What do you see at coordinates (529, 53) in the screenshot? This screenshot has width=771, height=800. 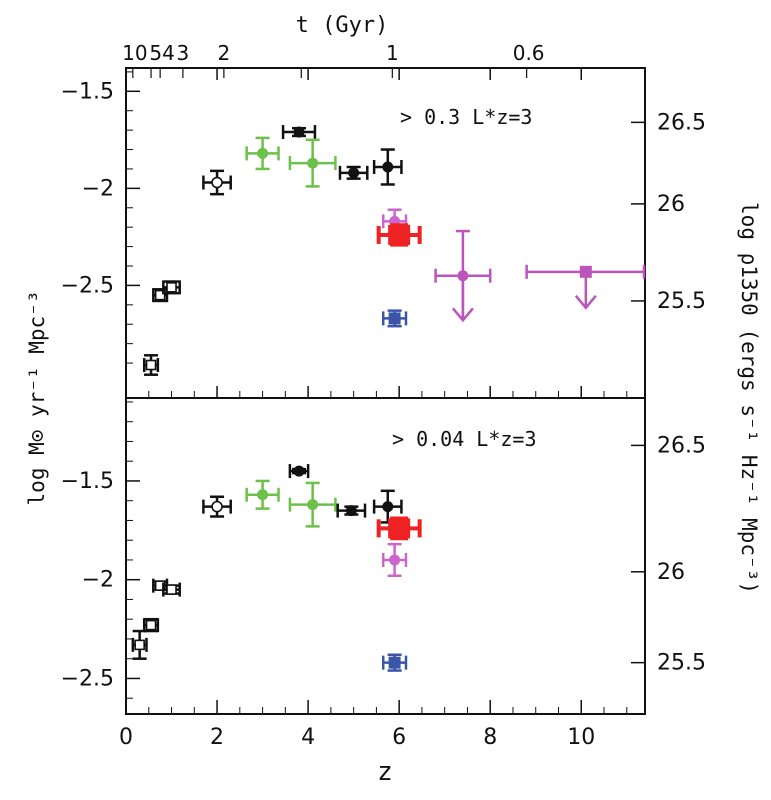 I see `top-tick-label: 0.6` at bounding box center [529, 53].